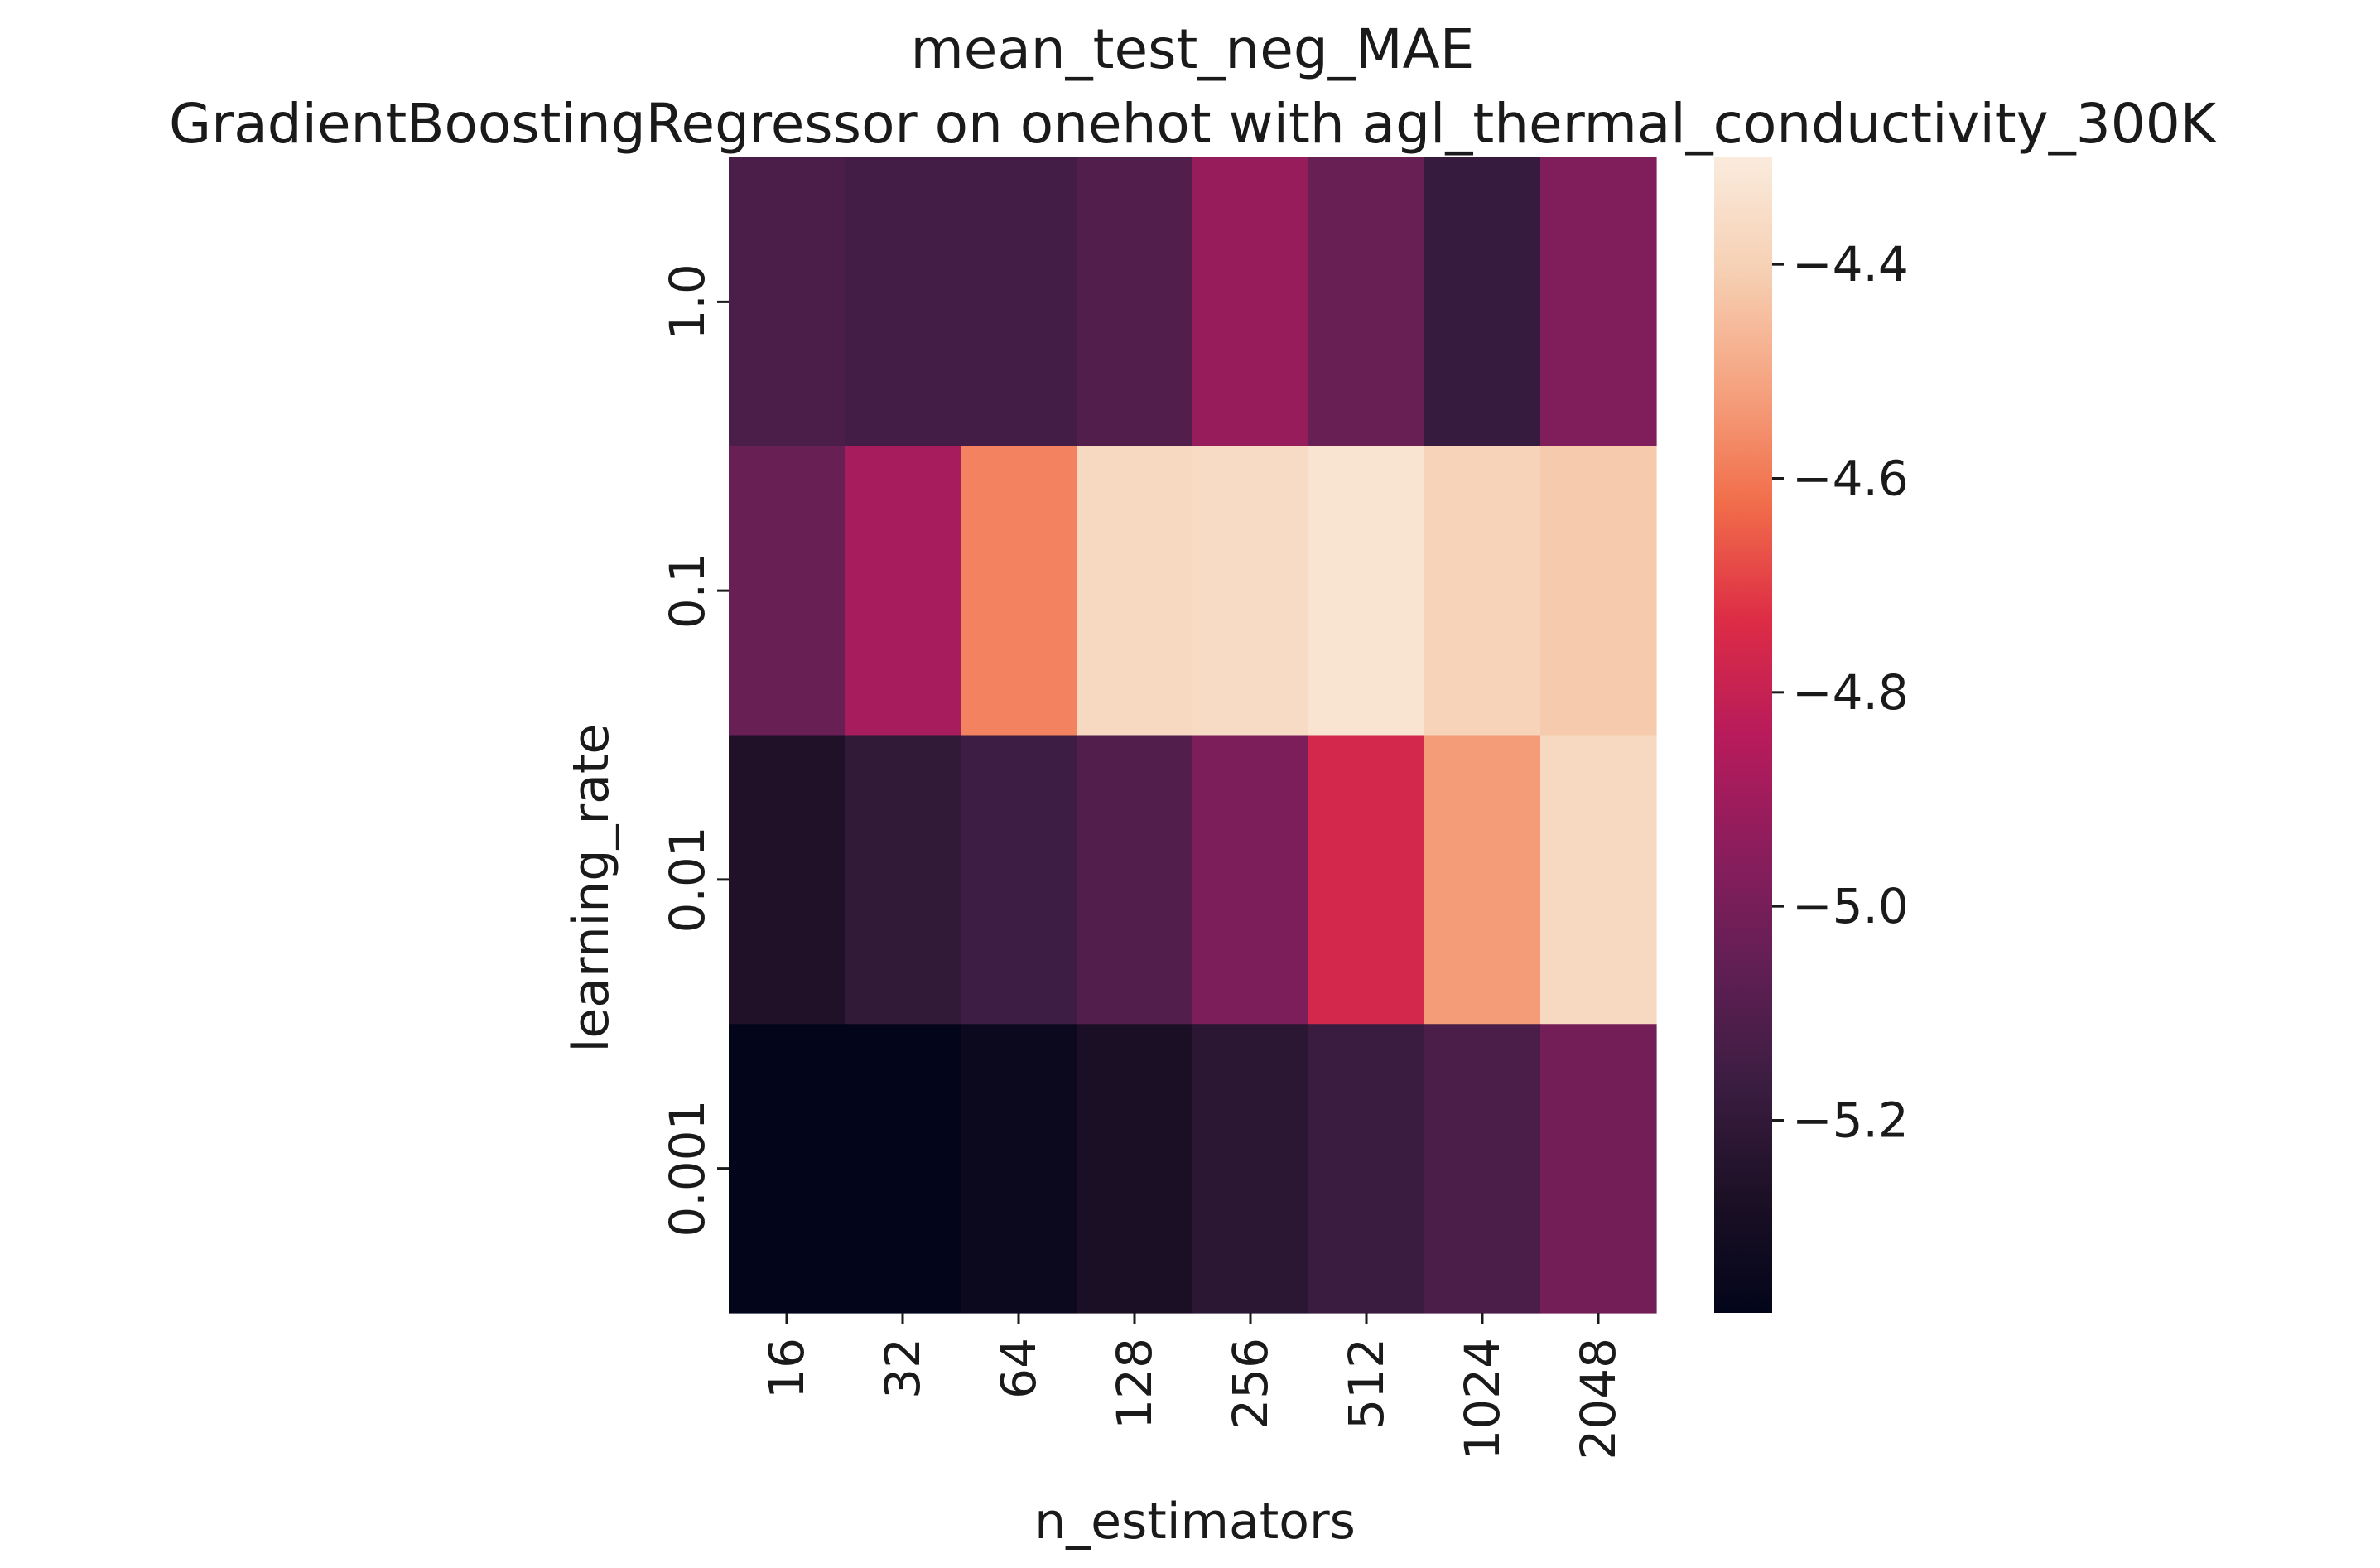  I want to click on colorbar, so click(1743, 735).